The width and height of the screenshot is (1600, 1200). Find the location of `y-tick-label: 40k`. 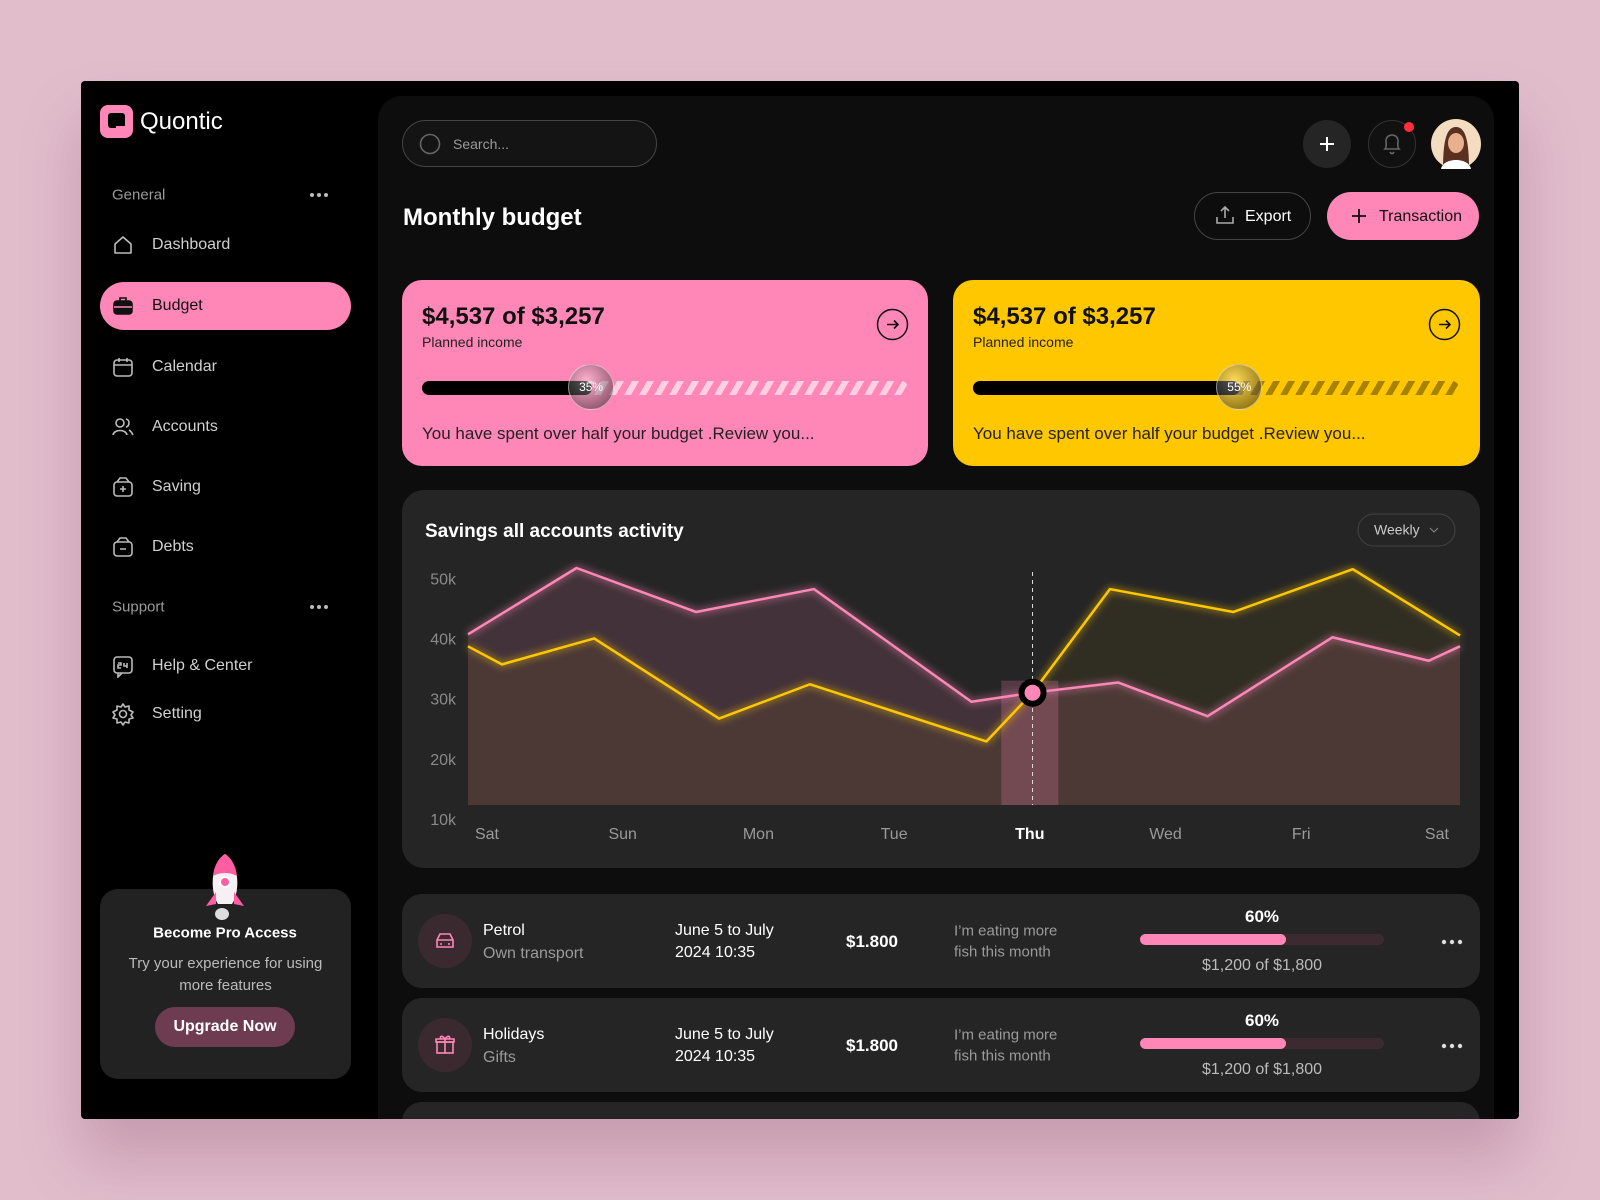

y-tick-label: 40k is located at coordinates (443, 640).